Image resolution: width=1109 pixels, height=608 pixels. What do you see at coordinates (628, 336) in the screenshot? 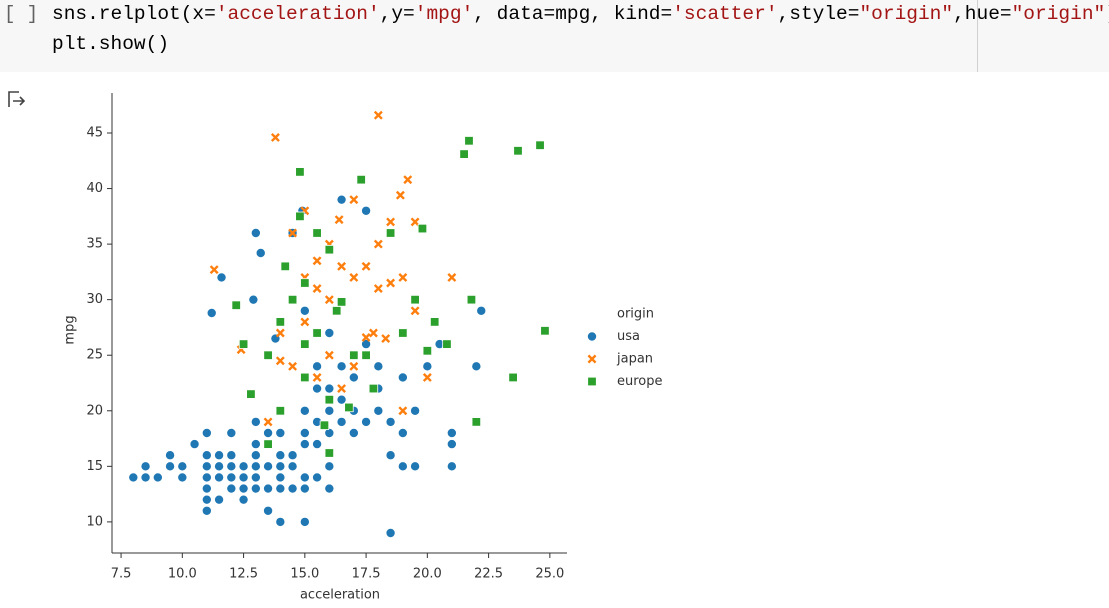
I see `legend-label: usa` at bounding box center [628, 336].